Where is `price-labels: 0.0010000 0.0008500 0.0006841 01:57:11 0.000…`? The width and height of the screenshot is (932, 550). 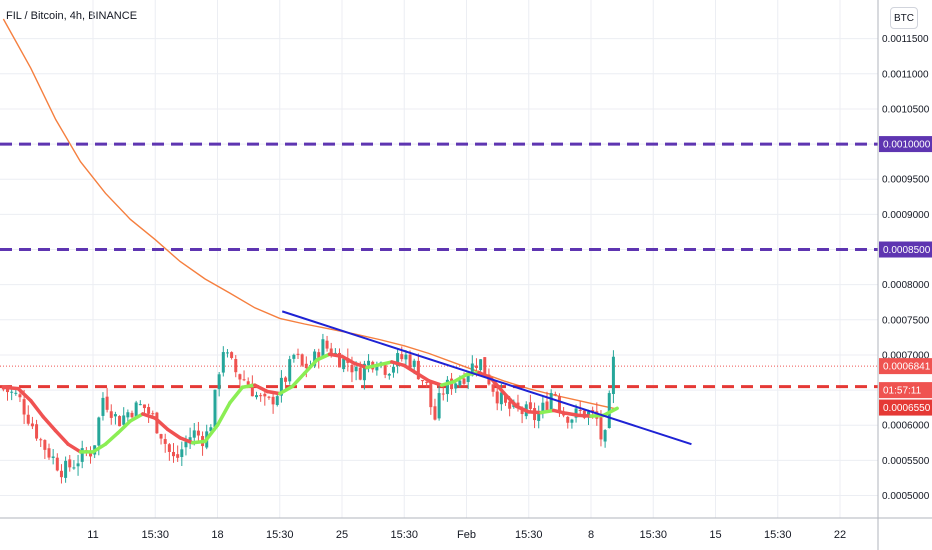
price-labels: 0.0010000 0.0008500 0.0006841 01:57:11 0.000… is located at coordinates (905, 276).